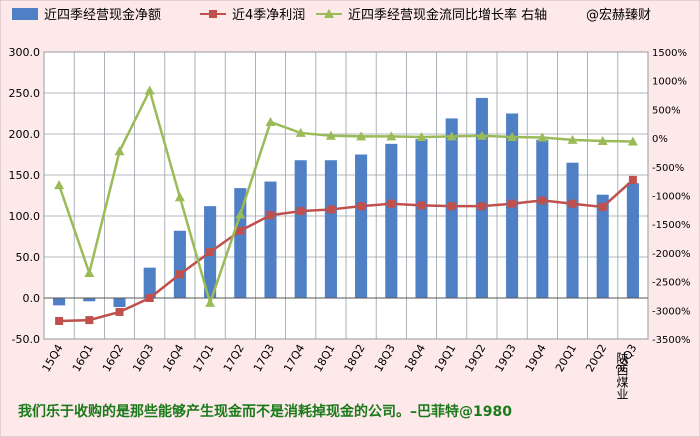 The height and width of the screenshot is (437, 700). Describe the element at coordinates (32, 298) in the screenshot. I see `left-tick-label: 0.0` at that location.